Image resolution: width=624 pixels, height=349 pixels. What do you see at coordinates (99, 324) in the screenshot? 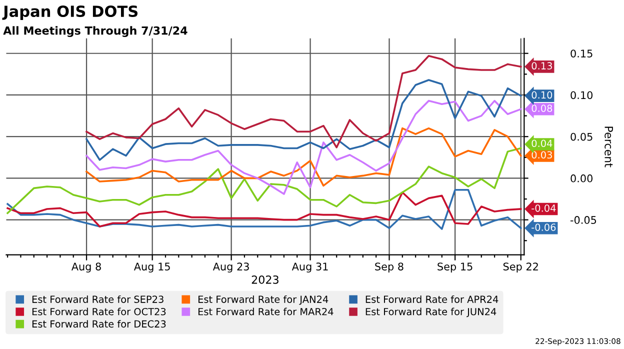
I see `legend-label: Est Forward Rate for DEC23` at bounding box center [99, 324].